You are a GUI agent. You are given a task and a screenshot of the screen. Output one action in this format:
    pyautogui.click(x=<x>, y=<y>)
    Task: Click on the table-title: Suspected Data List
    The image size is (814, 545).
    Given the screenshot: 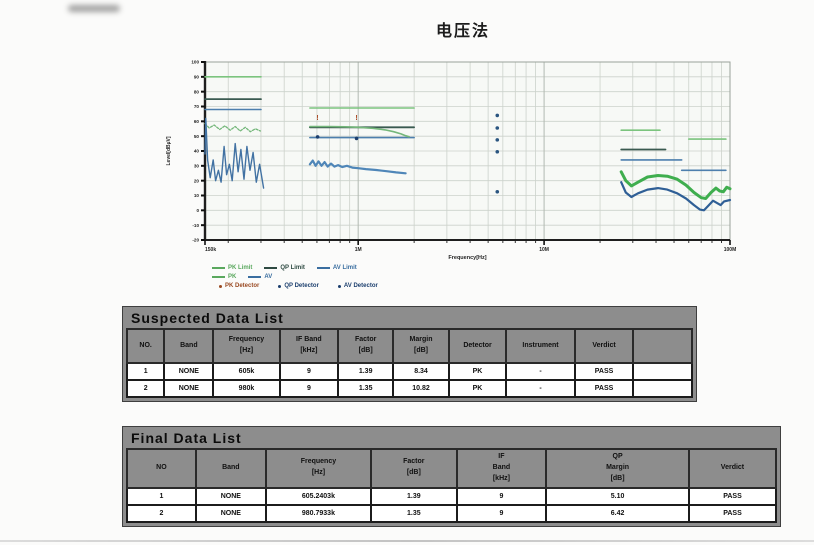 What is the action you would take?
    pyautogui.click(x=207, y=318)
    